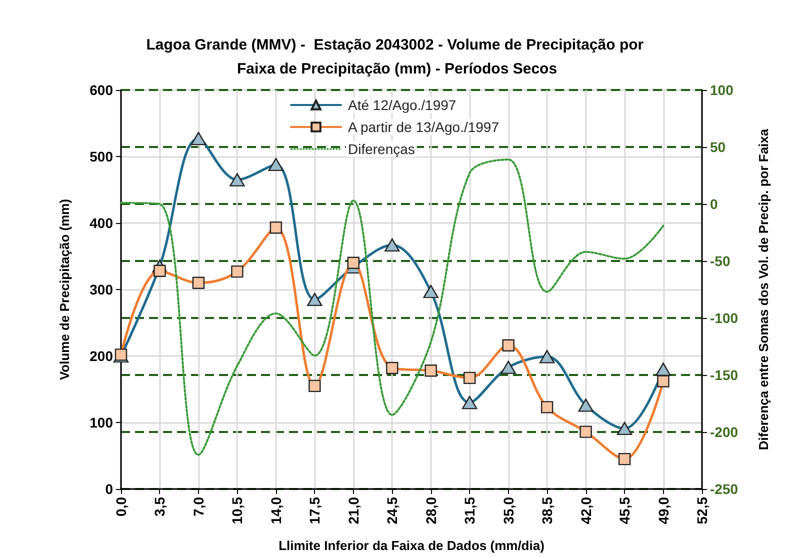 The image size is (794, 557). Describe the element at coordinates (109, 489) in the screenshot. I see `y-tick-label: 0` at that location.